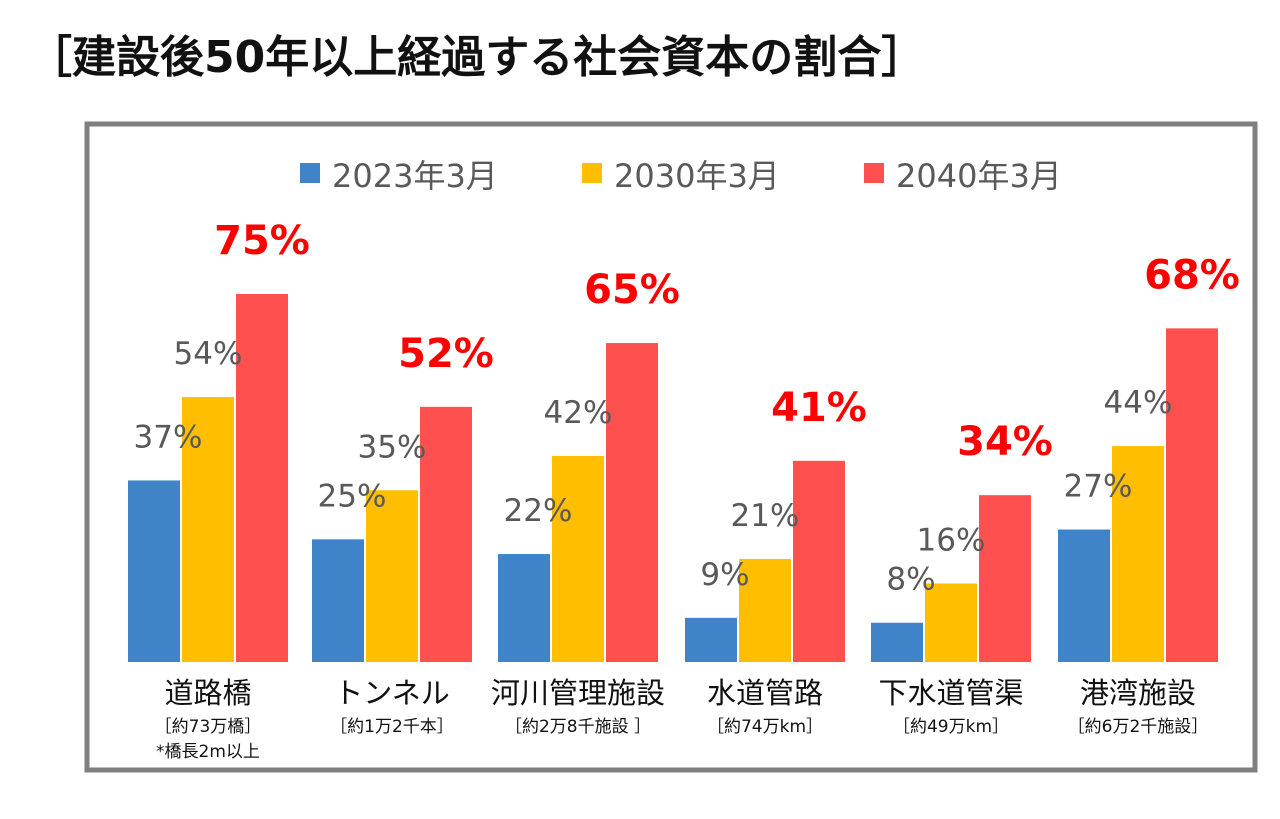 The width and height of the screenshot is (1280, 819). I want to click on category-note: ［約1万2千本］, so click(392, 727).